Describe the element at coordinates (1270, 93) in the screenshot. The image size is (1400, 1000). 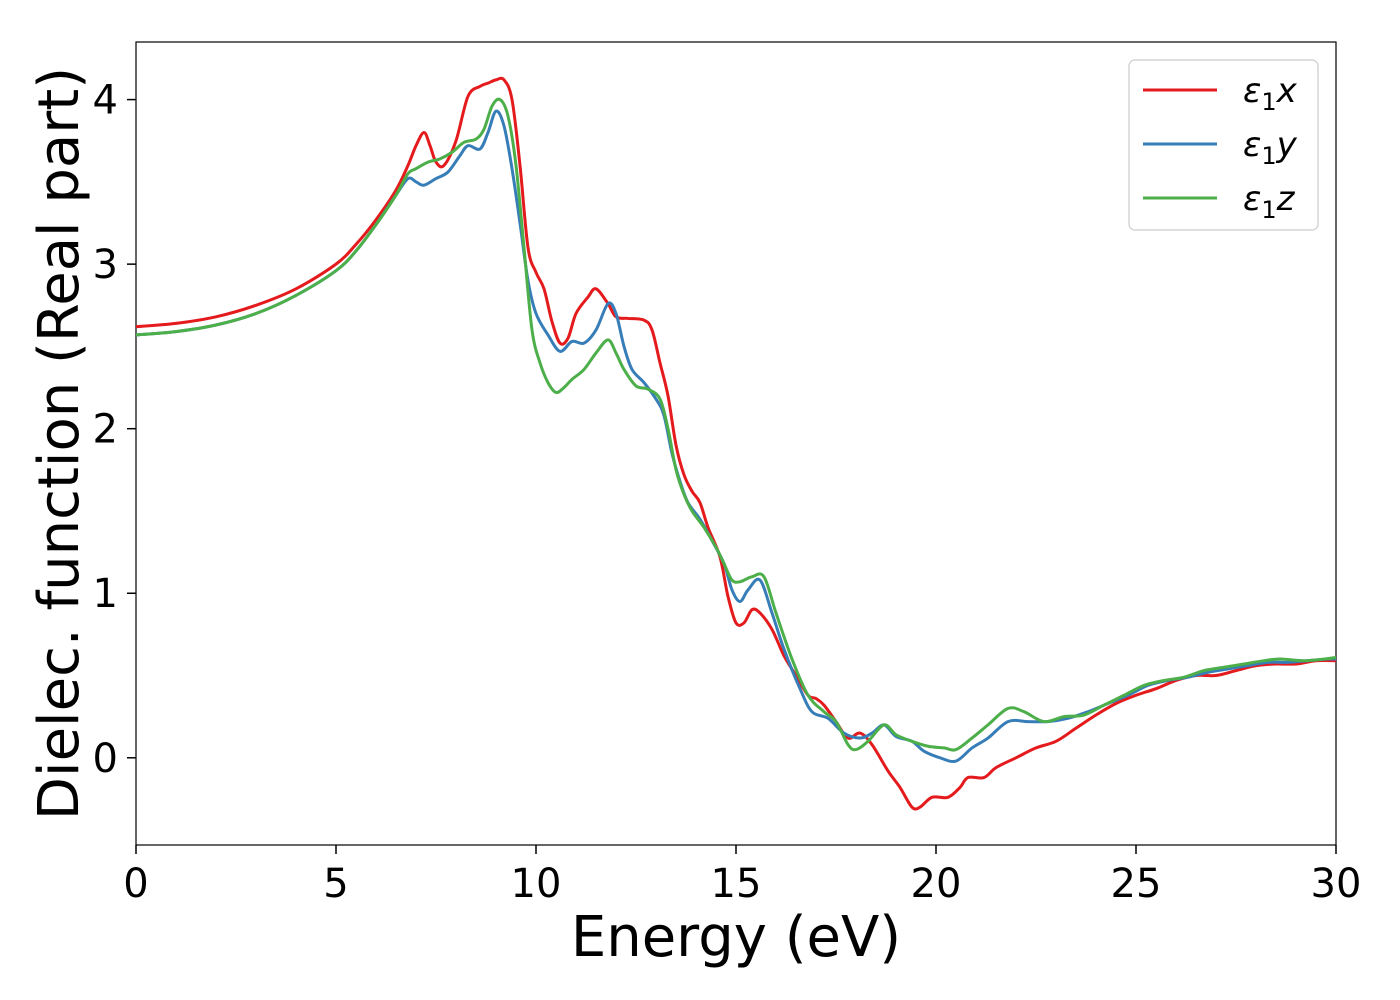
I see `legend-label-x: ε1x` at that location.